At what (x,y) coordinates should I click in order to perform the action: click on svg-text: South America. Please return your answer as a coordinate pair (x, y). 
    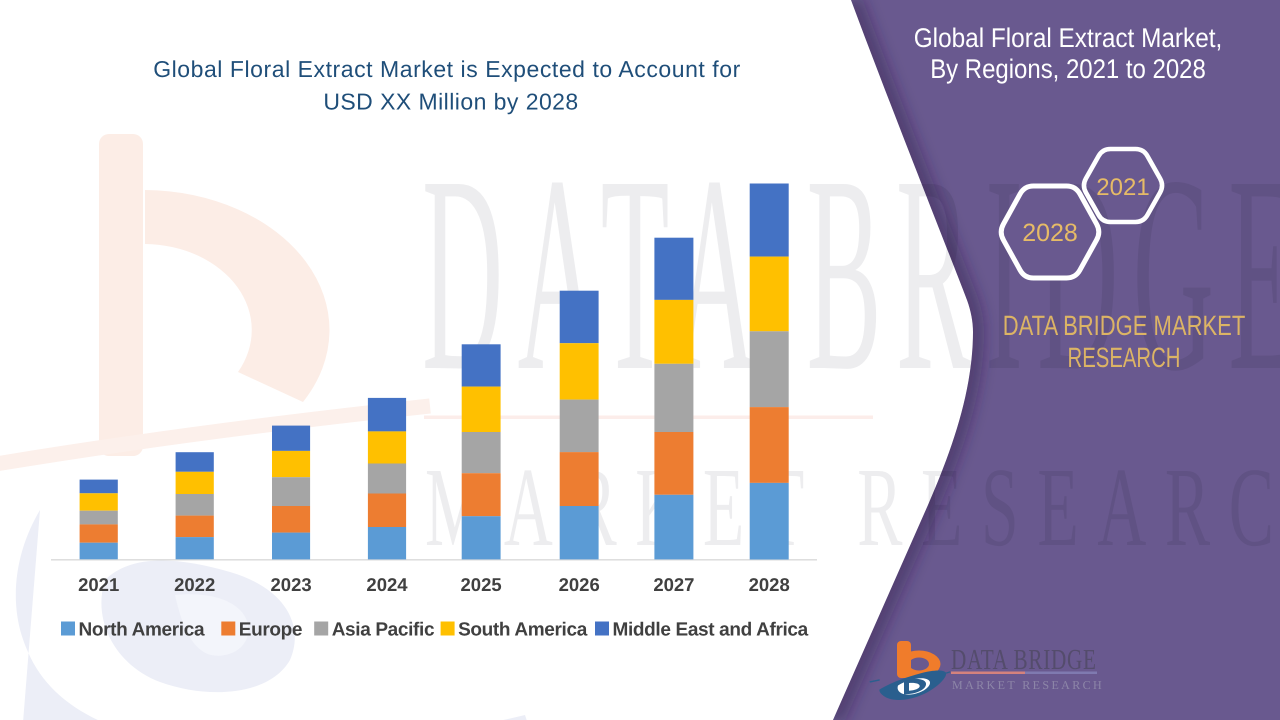
    Looking at the image, I should click on (523, 630).